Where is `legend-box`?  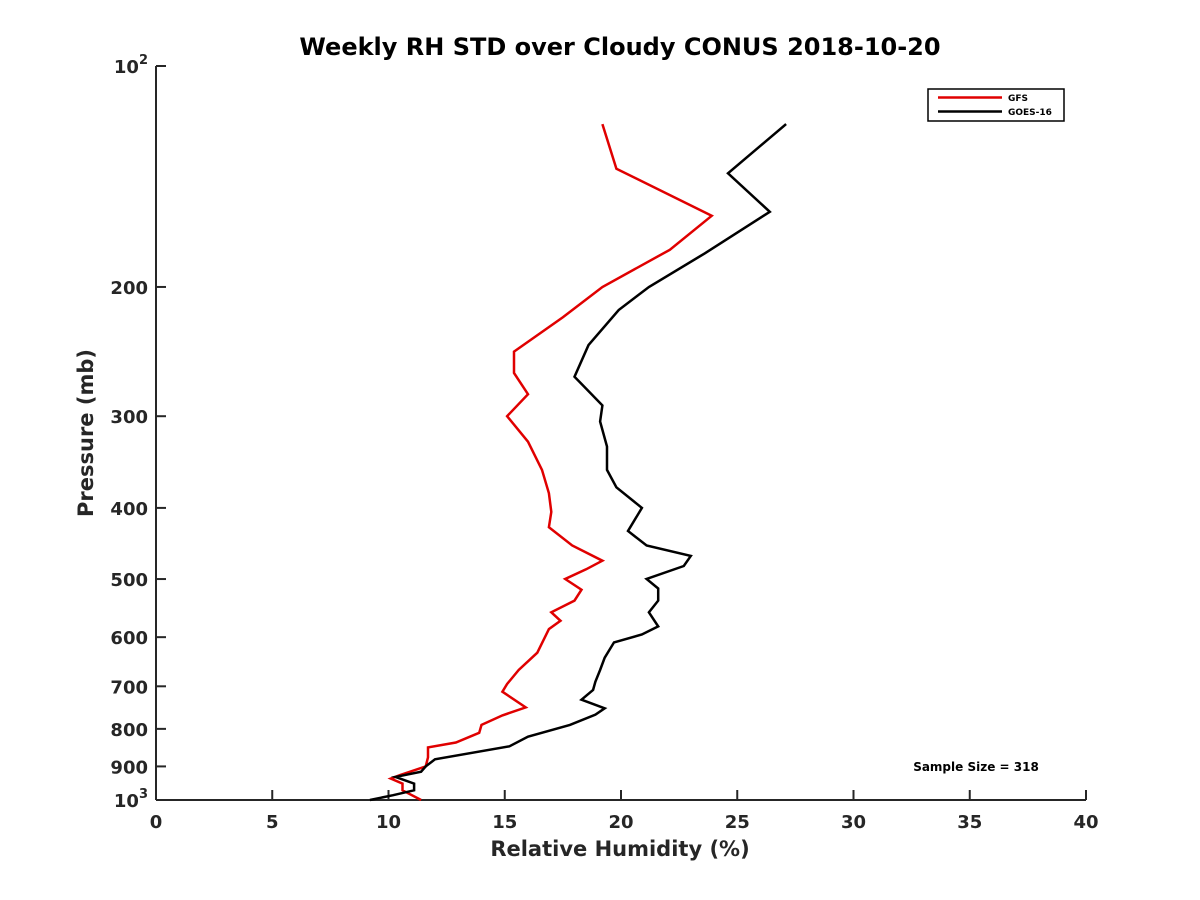 legend-box is located at coordinates (996, 105).